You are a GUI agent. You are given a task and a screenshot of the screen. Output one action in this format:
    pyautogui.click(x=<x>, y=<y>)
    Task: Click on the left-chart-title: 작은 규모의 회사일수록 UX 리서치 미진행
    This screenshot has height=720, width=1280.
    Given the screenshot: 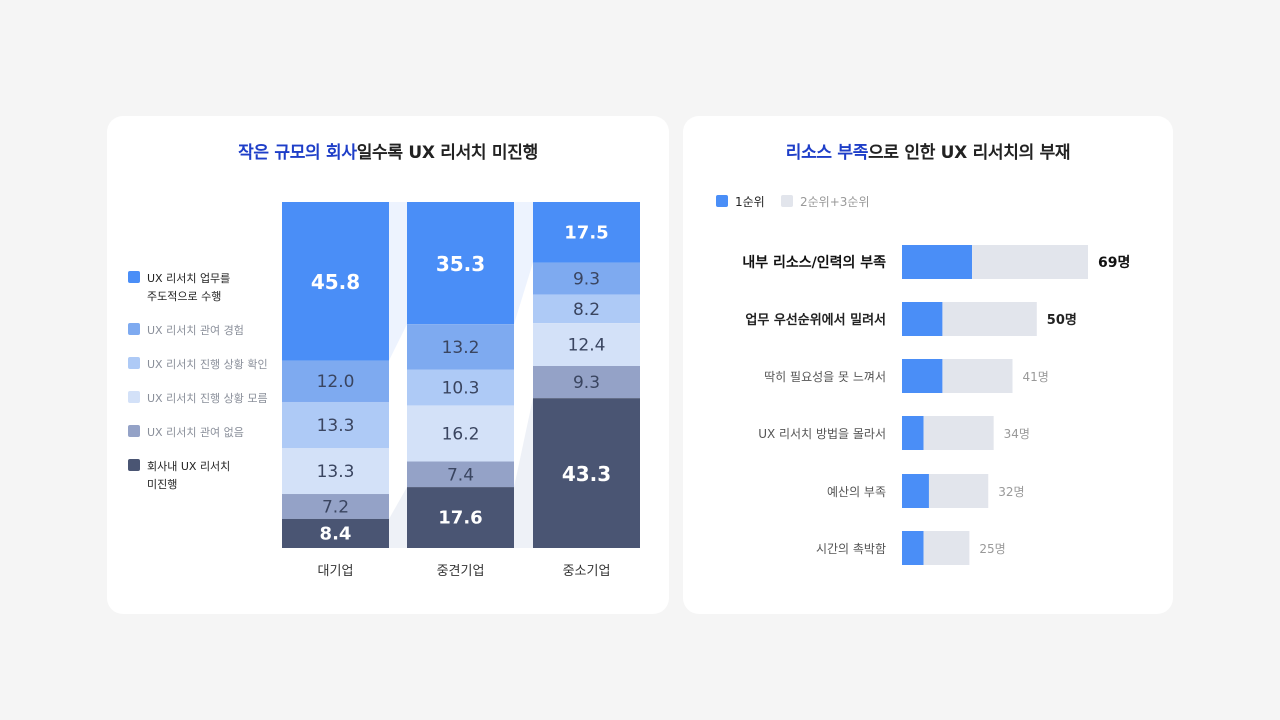 What is the action you would take?
    pyautogui.click(x=388, y=150)
    